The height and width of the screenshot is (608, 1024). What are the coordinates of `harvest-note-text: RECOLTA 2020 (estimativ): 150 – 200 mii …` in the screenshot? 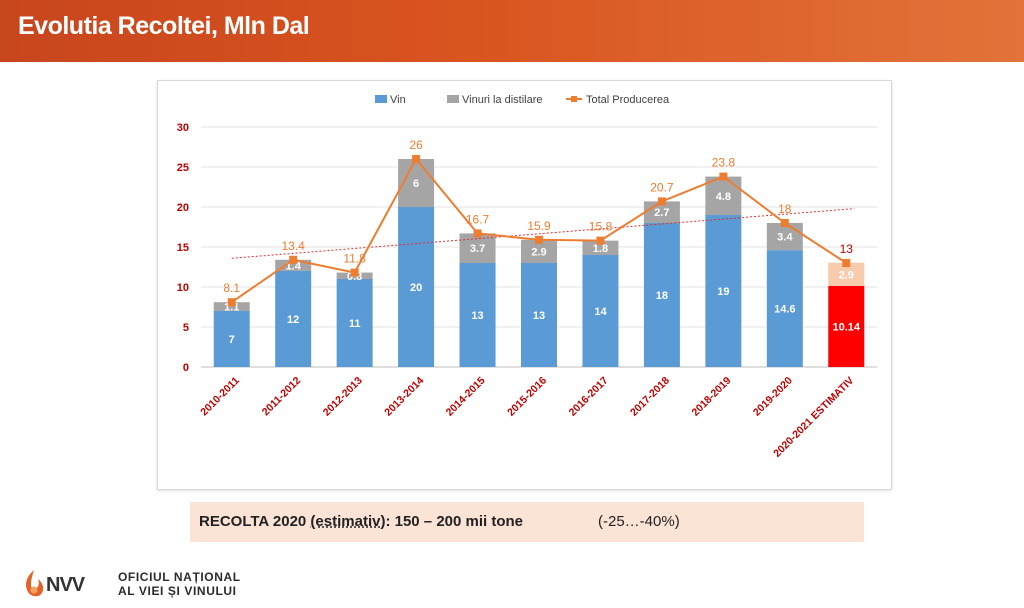 It's located at (361, 521).